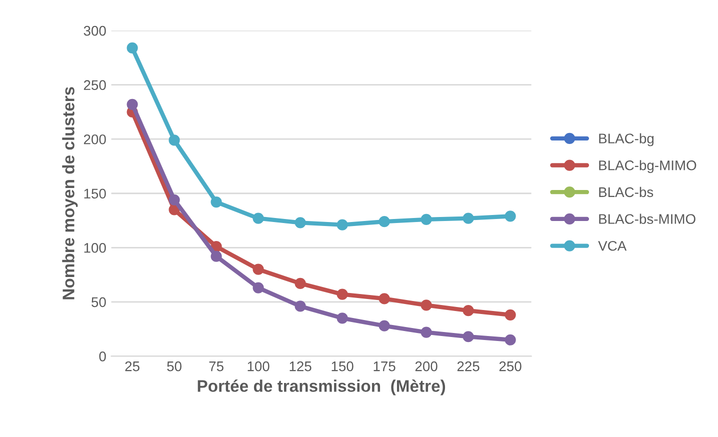 The width and height of the screenshot is (718, 437). What do you see at coordinates (385, 367) in the screenshot?
I see `x-tick-label: 175` at bounding box center [385, 367].